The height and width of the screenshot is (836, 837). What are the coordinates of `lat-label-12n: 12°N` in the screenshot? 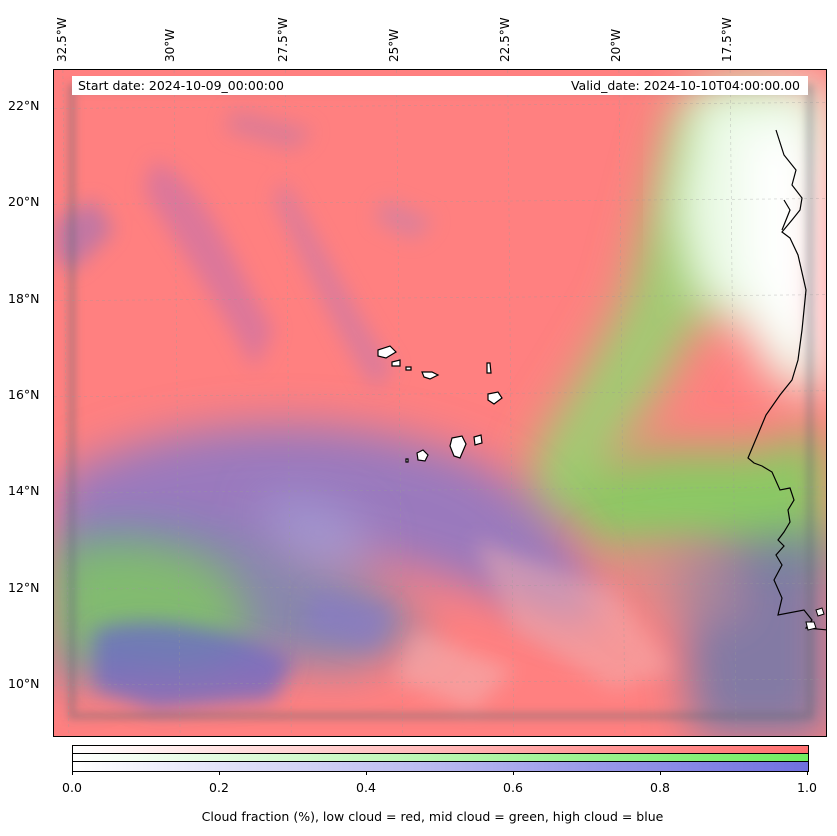 It's located at (24, 587).